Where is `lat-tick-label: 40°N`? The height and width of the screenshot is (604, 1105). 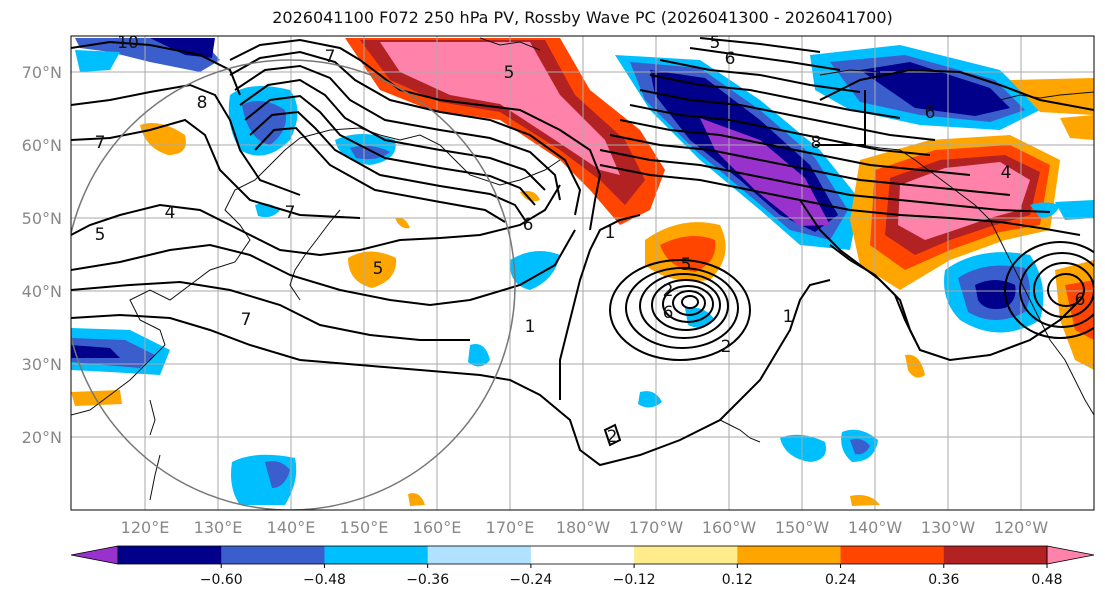
lat-tick-label: 40°N is located at coordinates (42, 291).